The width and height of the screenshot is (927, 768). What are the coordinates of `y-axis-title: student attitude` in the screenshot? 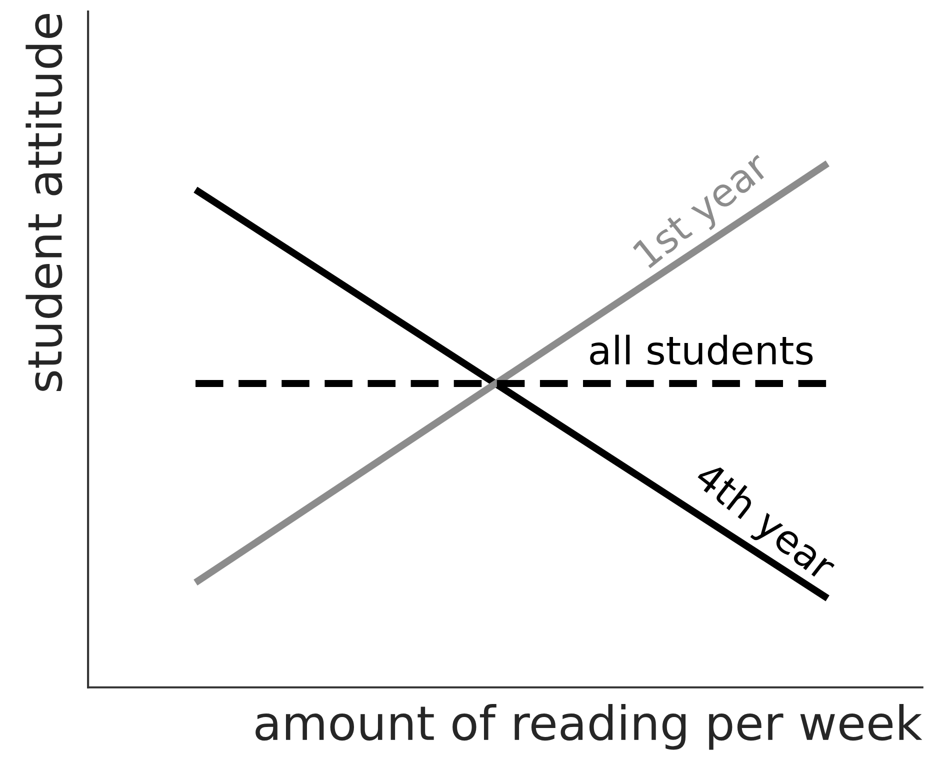 It's located at (44, 203).